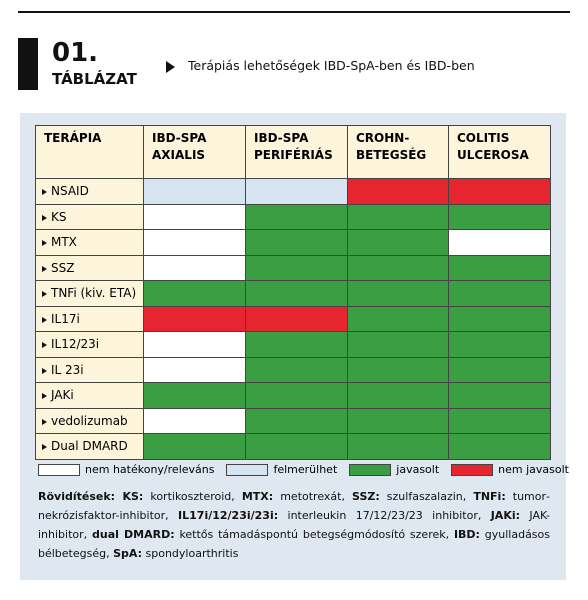 The height and width of the screenshot is (600, 588). I want to click on table-row: NSAID, so click(293, 191).